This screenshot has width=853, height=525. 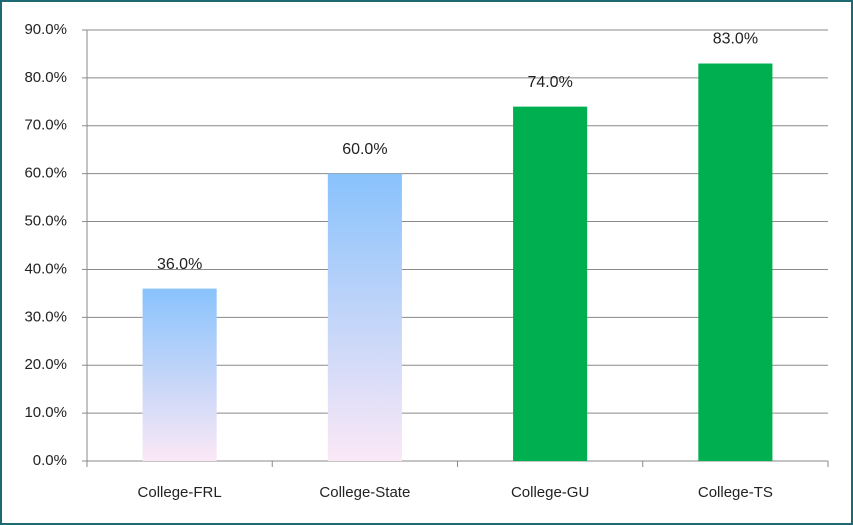 What do you see at coordinates (735, 39) in the screenshot?
I see `data-label: 83.0%` at bounding box center [735, 39].